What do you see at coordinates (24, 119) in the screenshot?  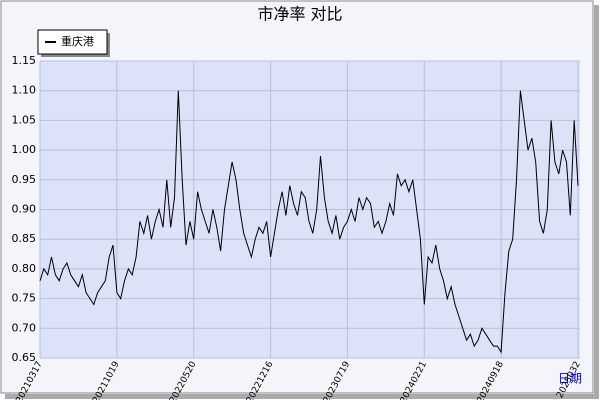 I see `y-tick-label: 1.05` at bounding box center [24, 119].